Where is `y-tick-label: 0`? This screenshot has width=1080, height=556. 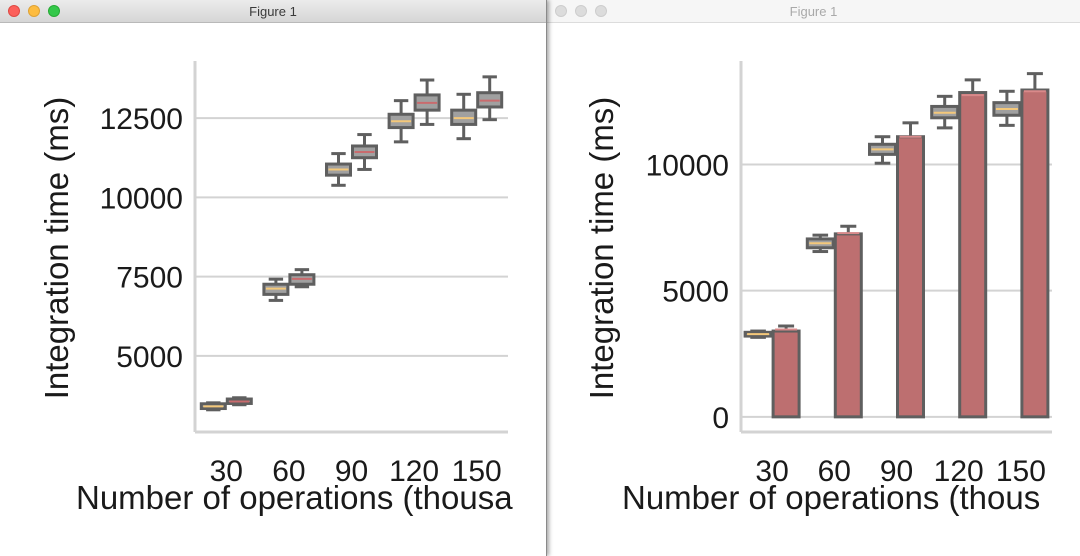
y-tick-label: 0 is located at coordinates (720, 418).